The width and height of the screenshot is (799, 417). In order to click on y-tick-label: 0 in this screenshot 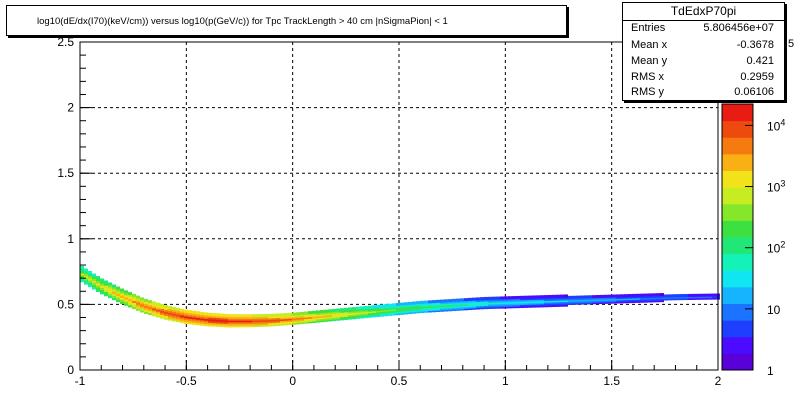, I will do `click(70, 370)`.